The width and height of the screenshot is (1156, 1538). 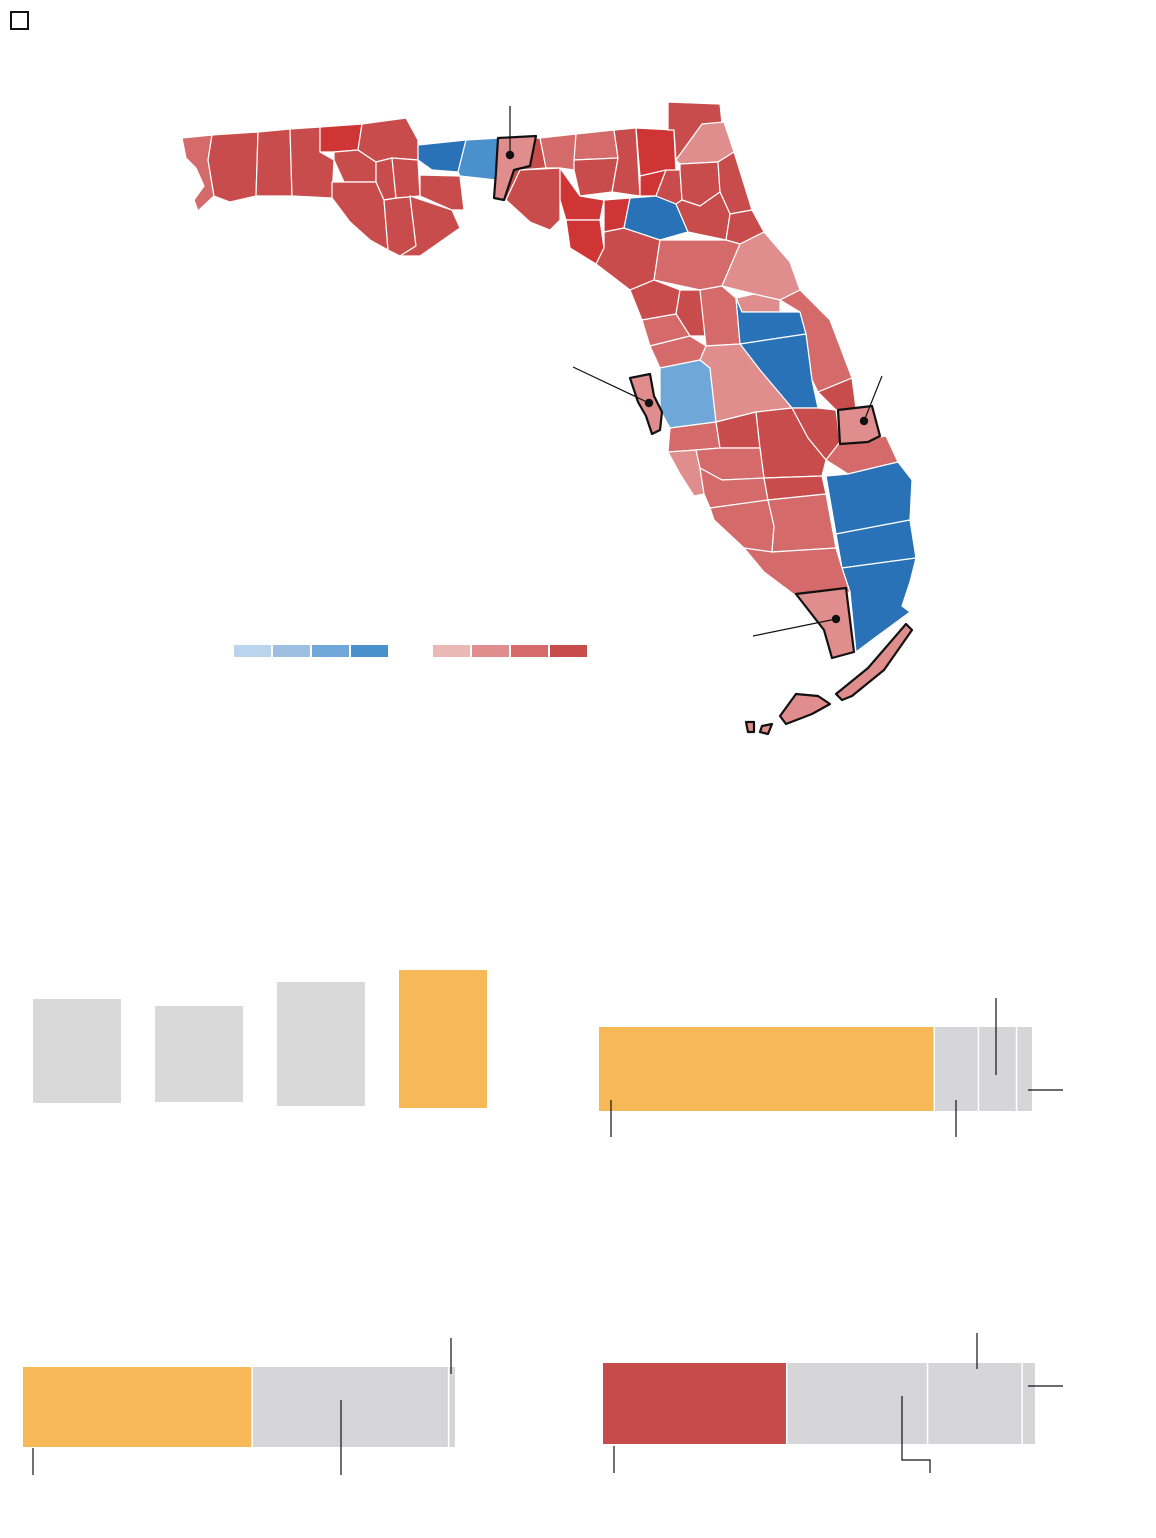 I want to click on highlighted-counties, so click(x=703, y=435).